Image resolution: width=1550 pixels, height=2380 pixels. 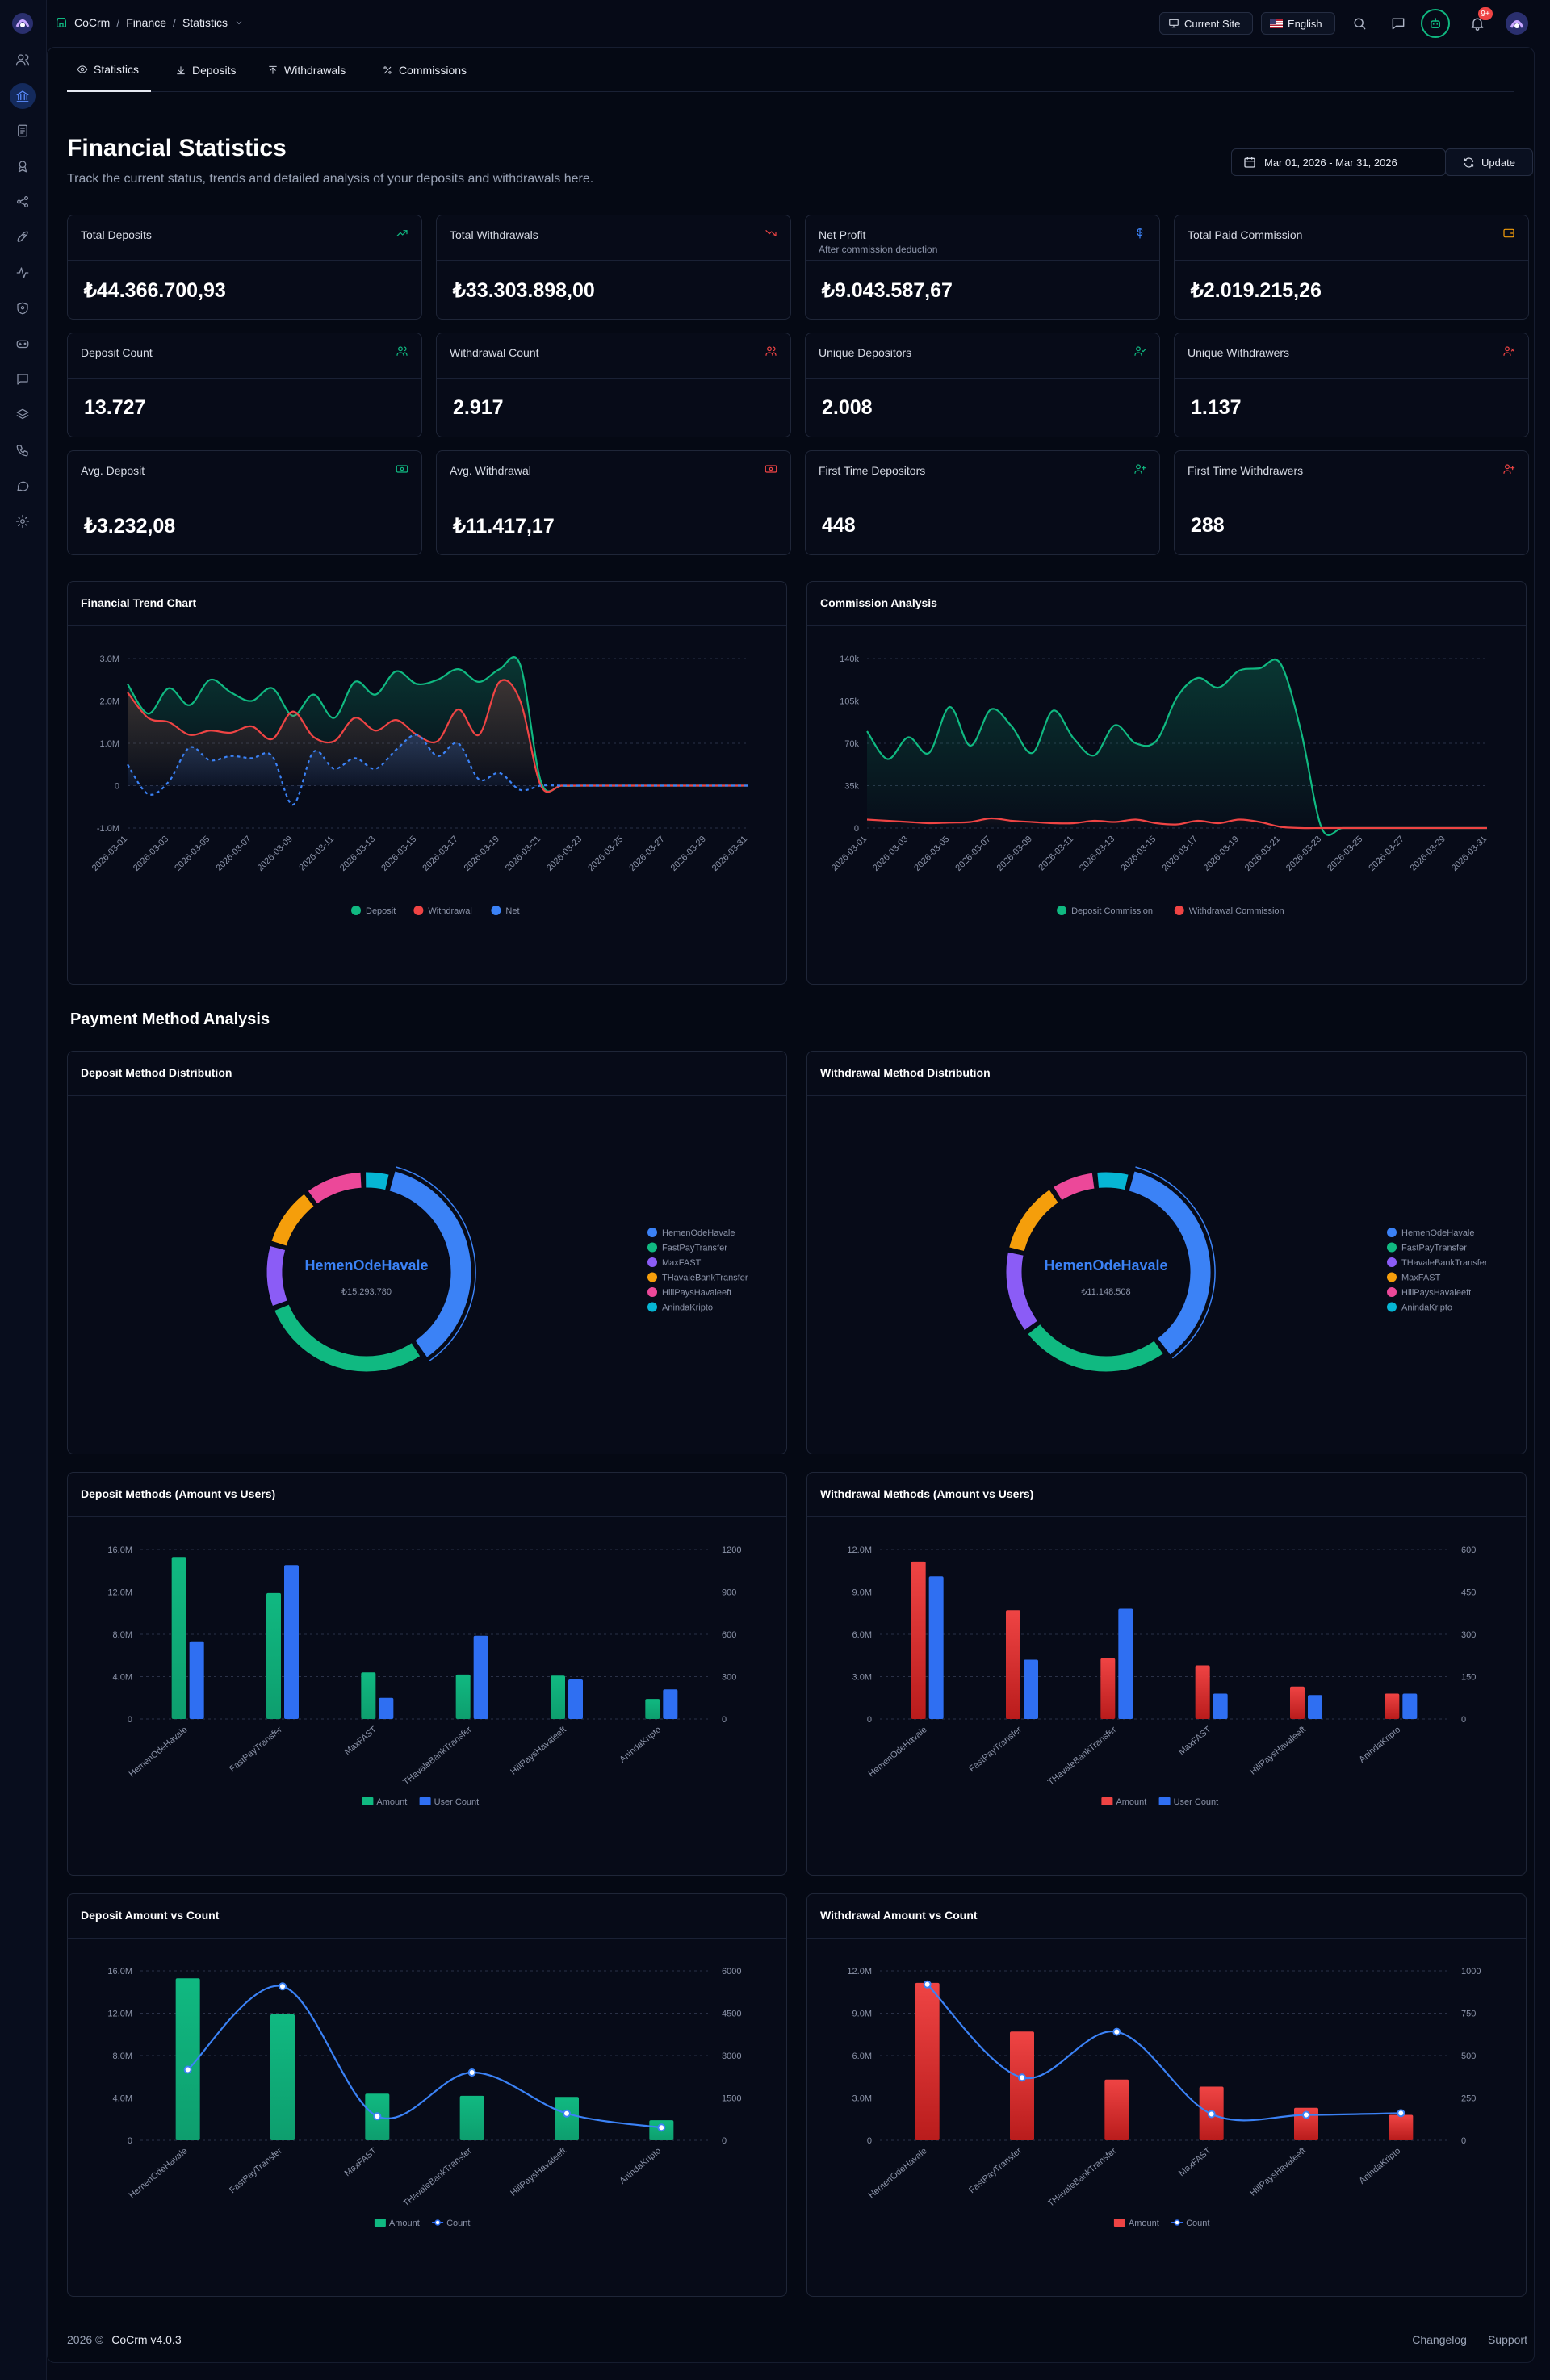 What do you see at coordinates (22, 237) in the screenshot?
I see `rocket-icon` at bounding box center [22, 237].